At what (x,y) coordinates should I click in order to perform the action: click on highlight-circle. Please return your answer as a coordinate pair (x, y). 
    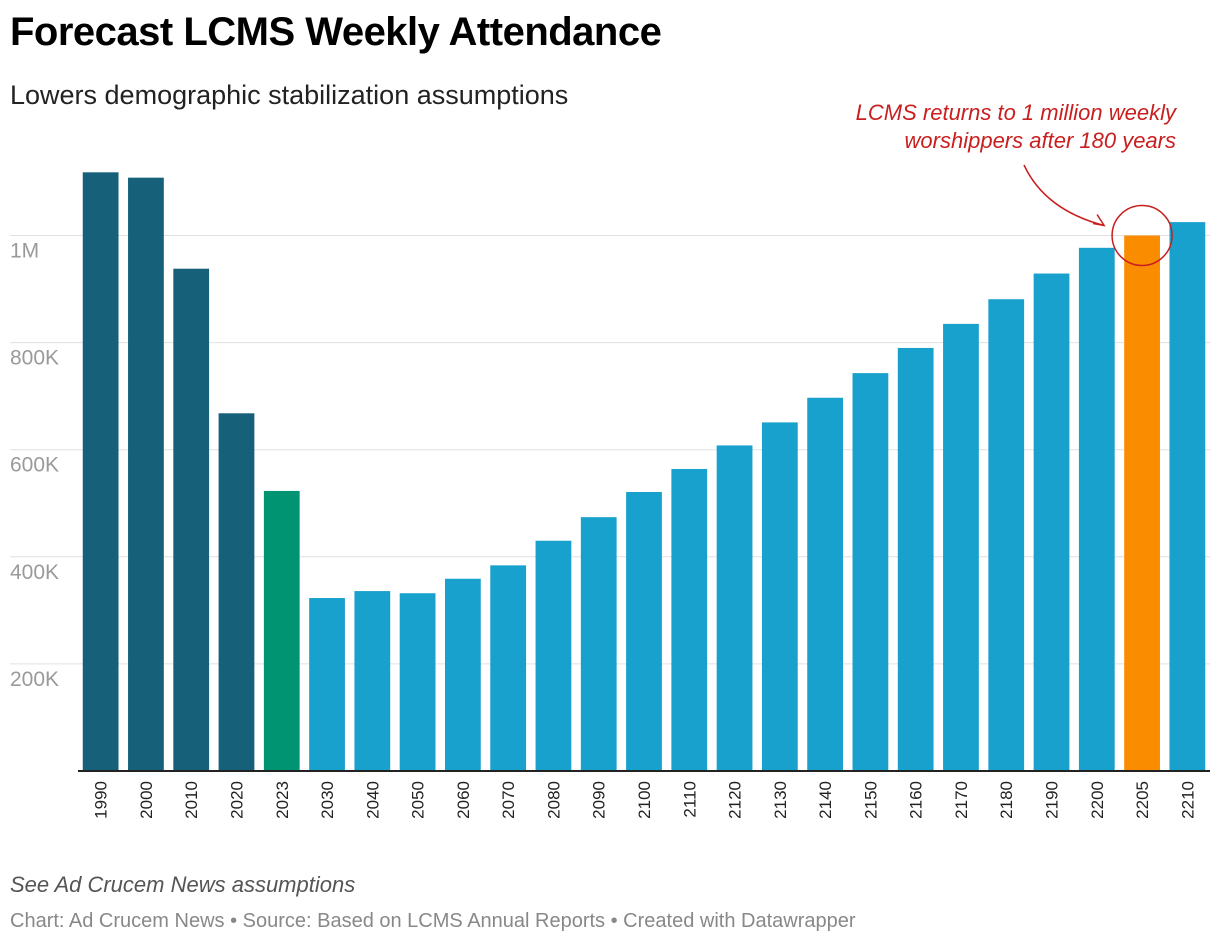
    Looking at the image, I should click on (1142, 235).